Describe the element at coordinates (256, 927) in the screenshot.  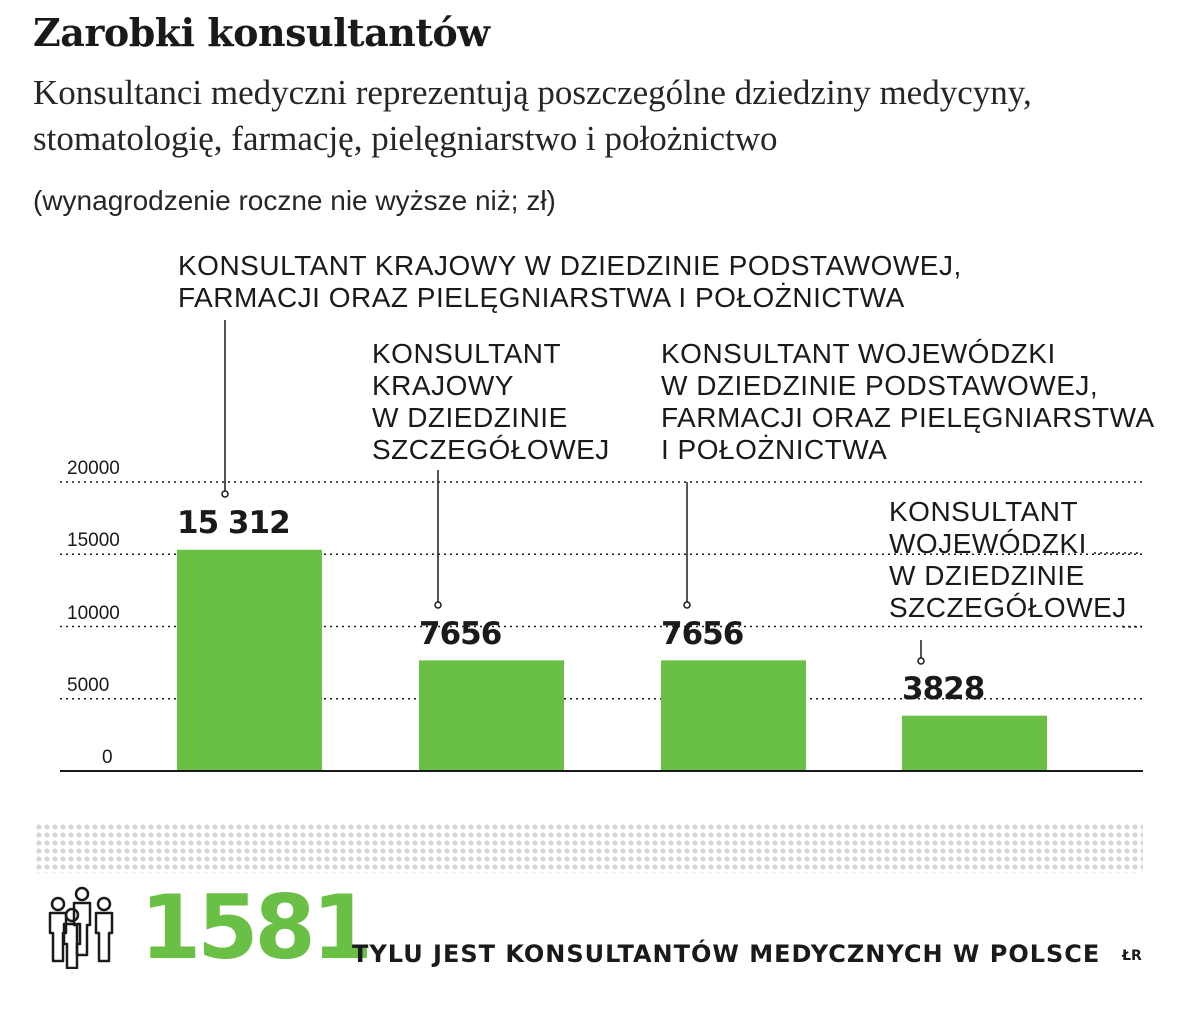
I see `consultant-count: 1581` at that location.